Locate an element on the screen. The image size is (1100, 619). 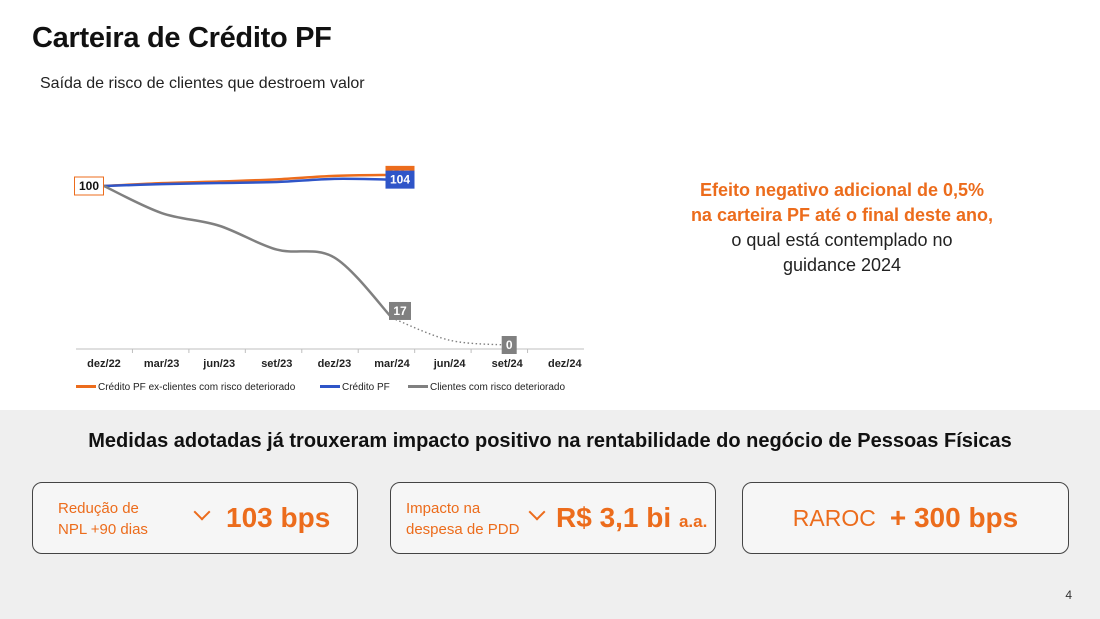
raroc-card: RAROC + 300 bps is located at coordinates (905, 518).